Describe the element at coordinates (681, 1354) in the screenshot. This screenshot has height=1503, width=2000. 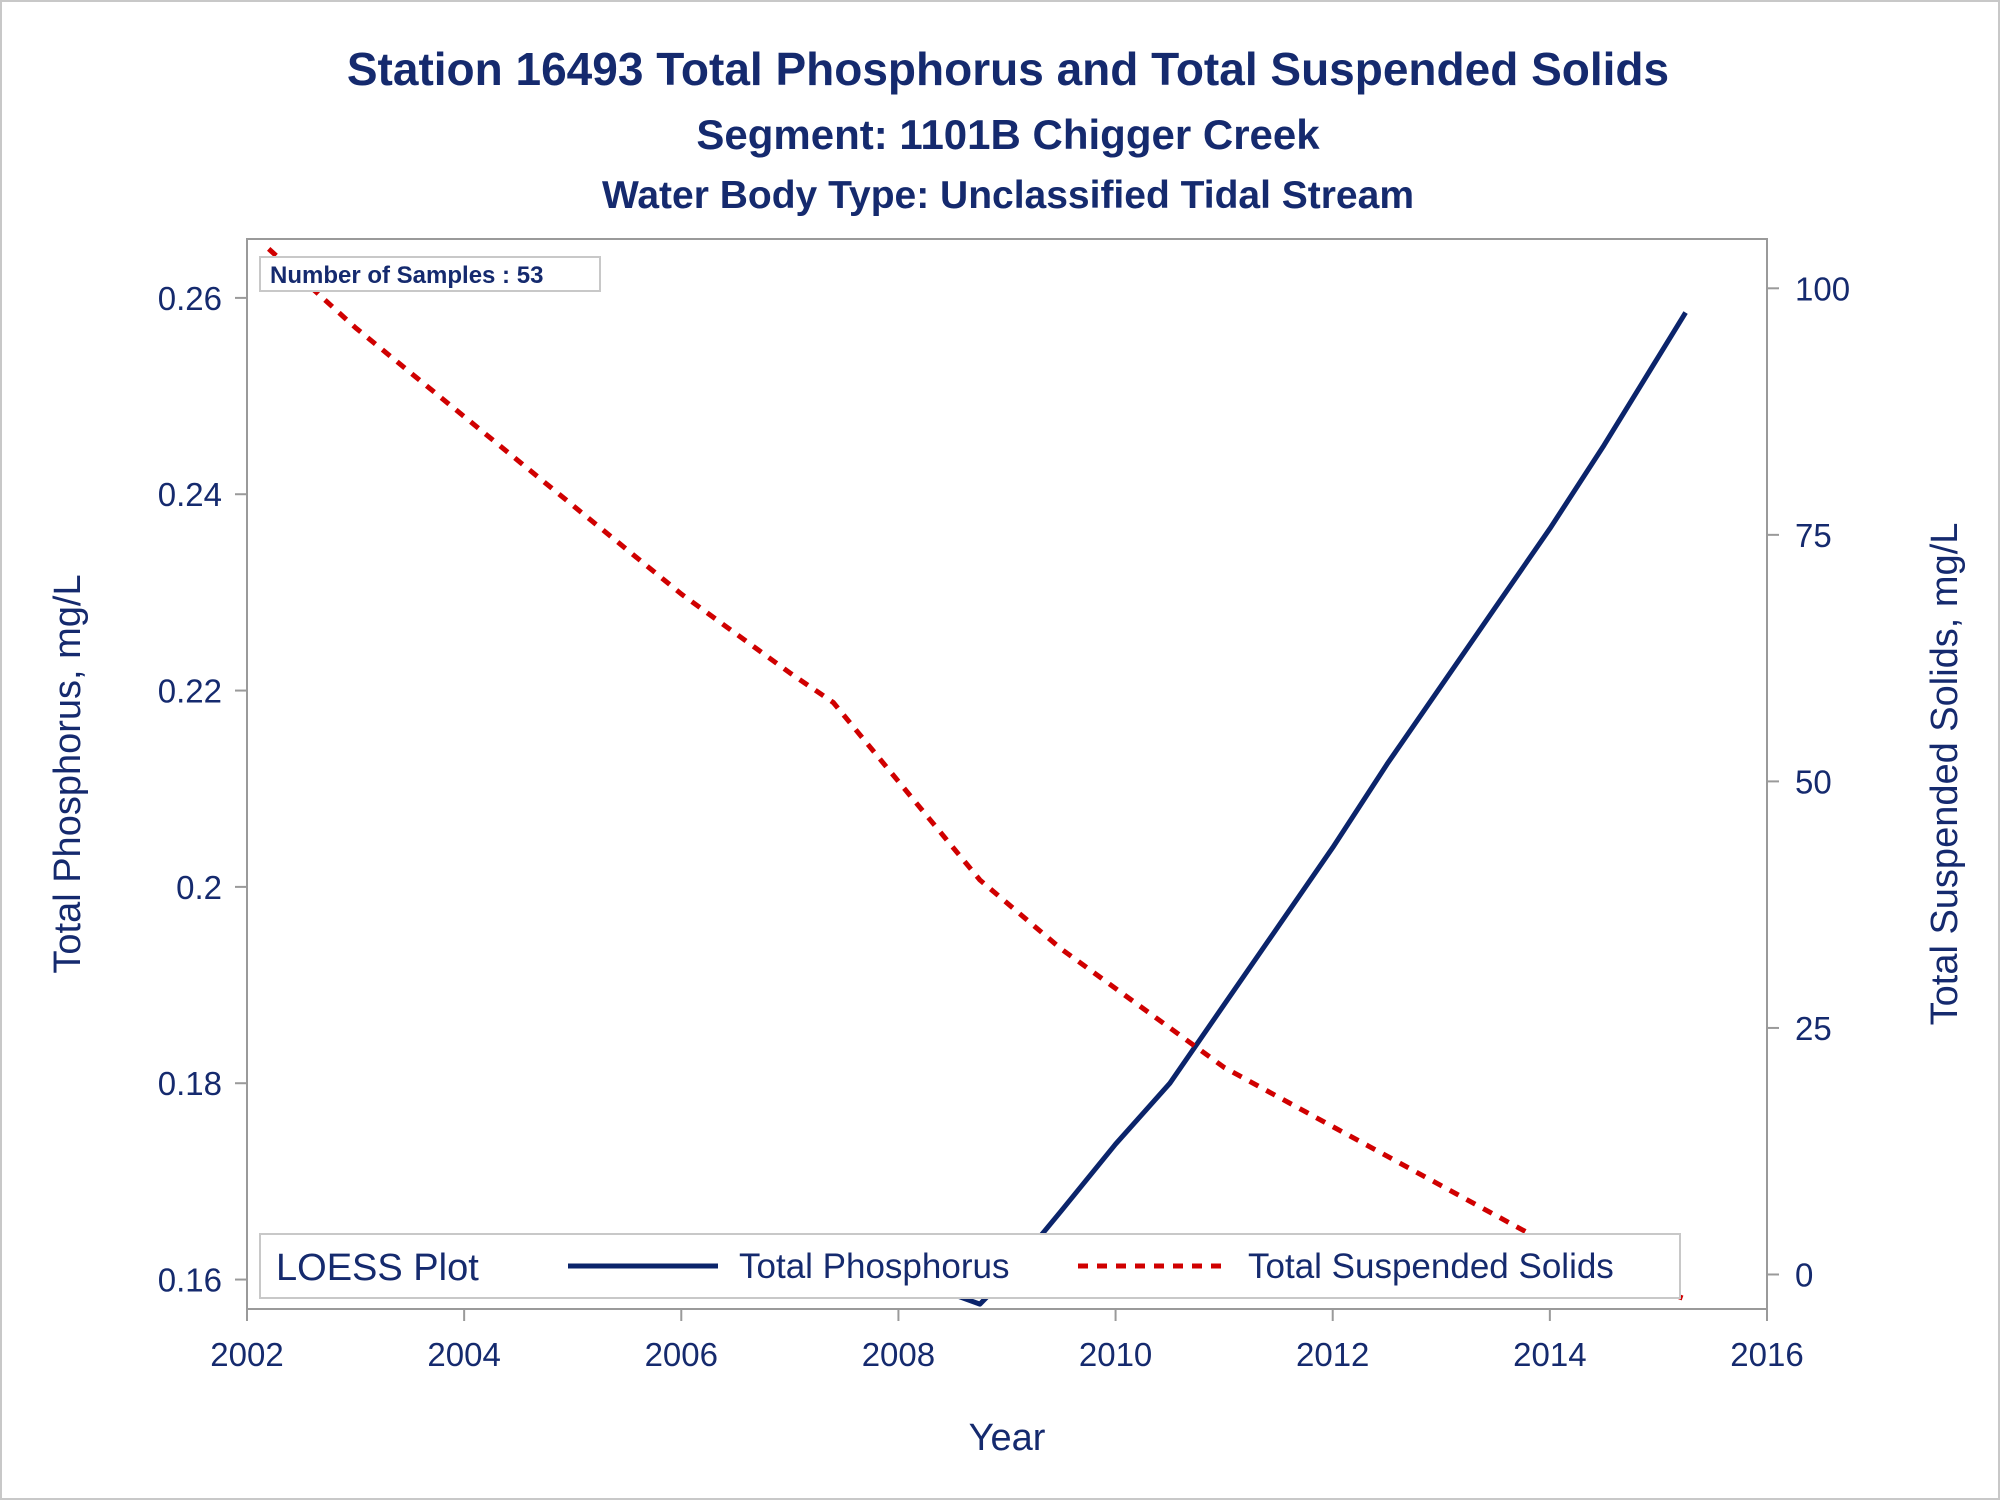
I see `x-tick-label: 2006` at that location.